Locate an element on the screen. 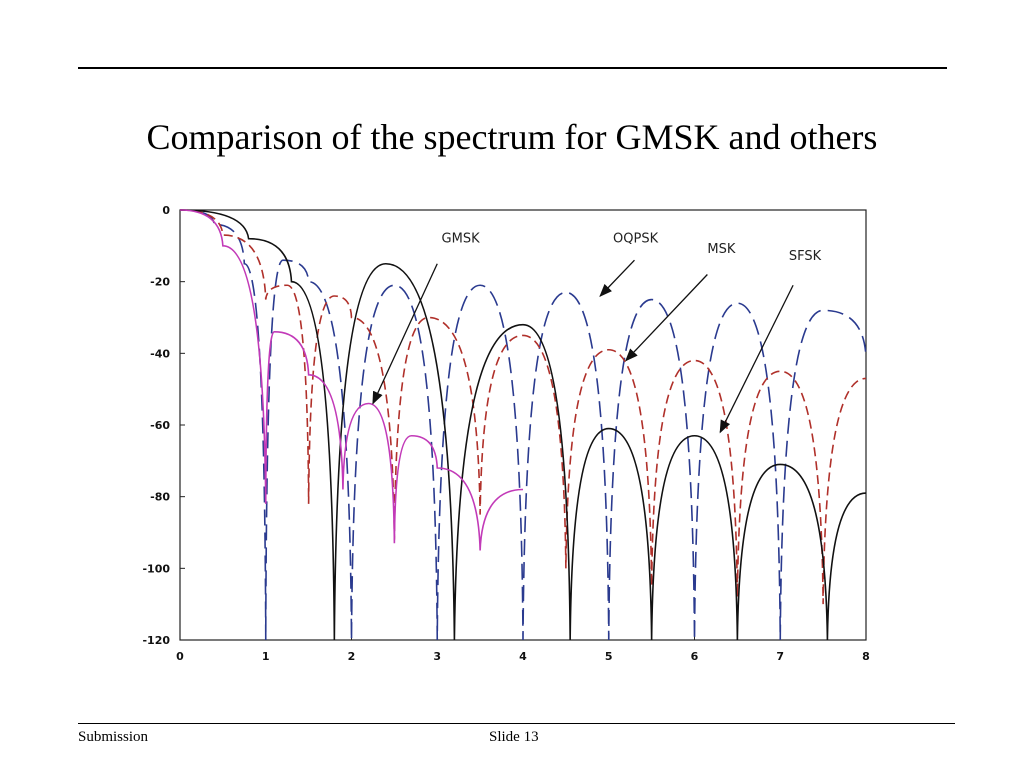 The image size is (1024, 768). x-tick-label: 4 is located at coordinates (523, 656).